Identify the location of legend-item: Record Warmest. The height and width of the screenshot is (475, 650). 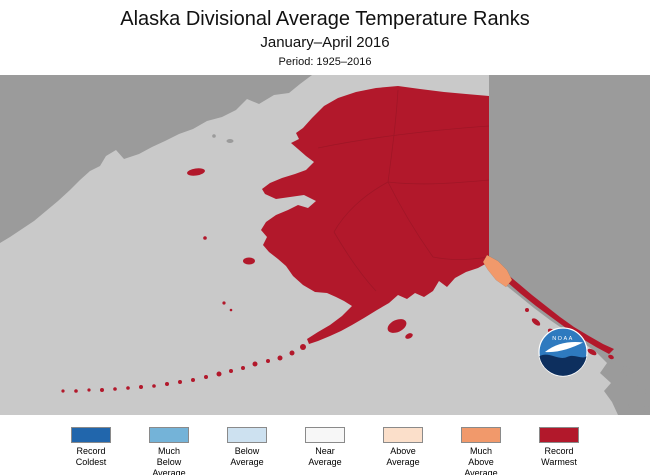
(559, 447).